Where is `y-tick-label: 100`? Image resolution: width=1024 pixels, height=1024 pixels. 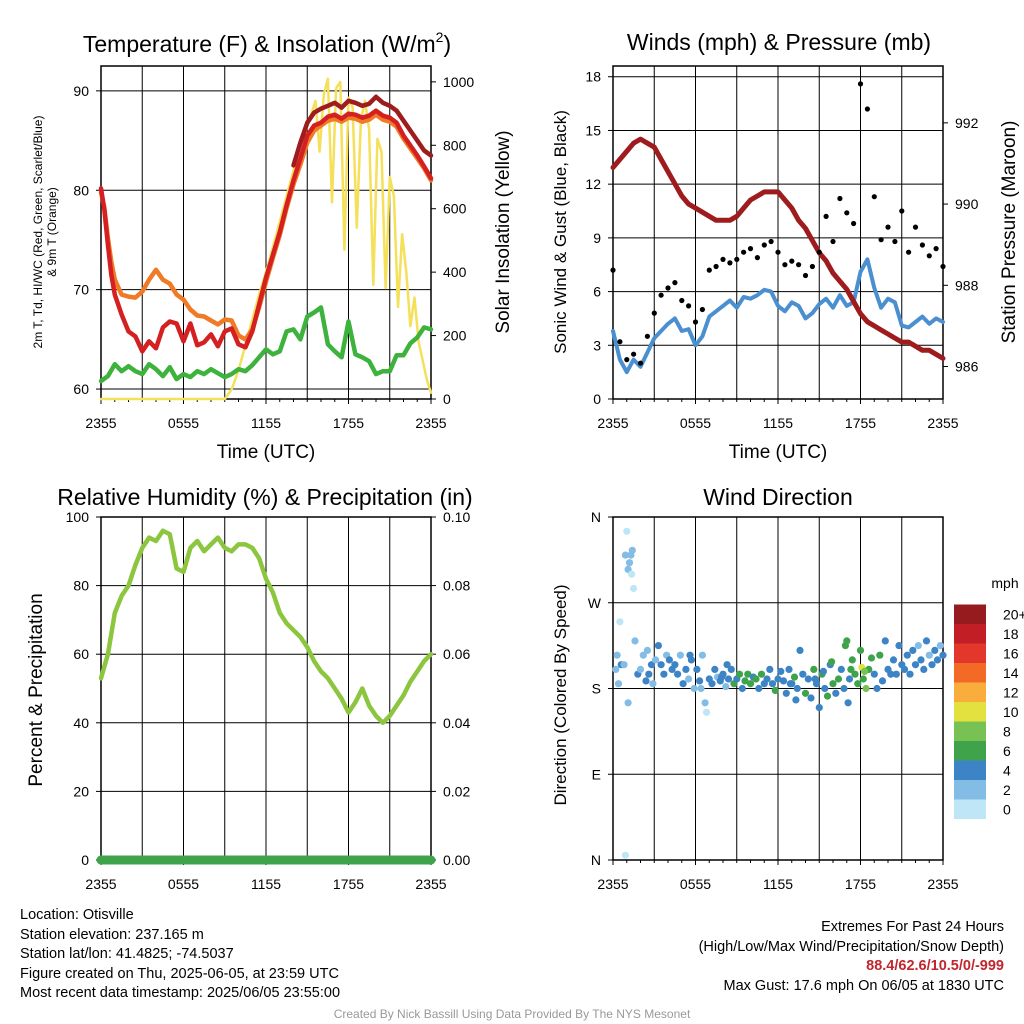
y-tick-label: 100 is located at coordinates (78, 517).